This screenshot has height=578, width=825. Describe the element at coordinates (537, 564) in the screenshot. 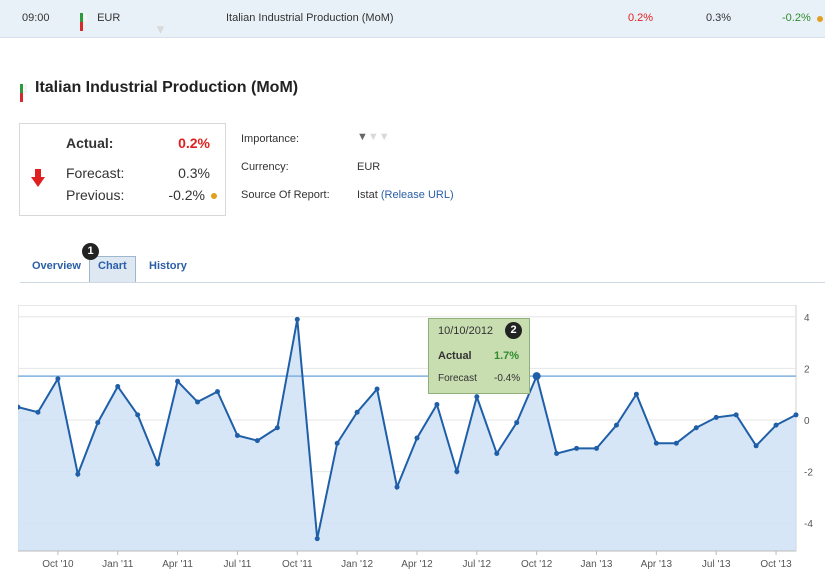

I see `x-tick-label: Oct '12` at that location.